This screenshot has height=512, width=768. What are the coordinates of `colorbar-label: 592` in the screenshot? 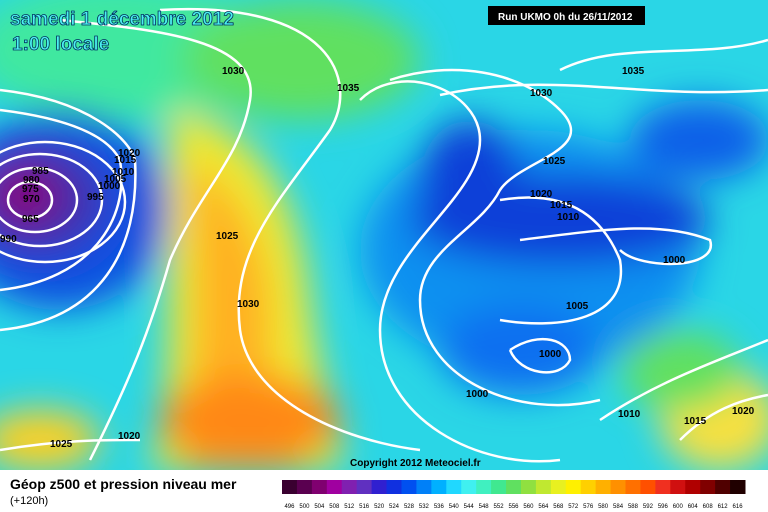 It's located at (648, 507).